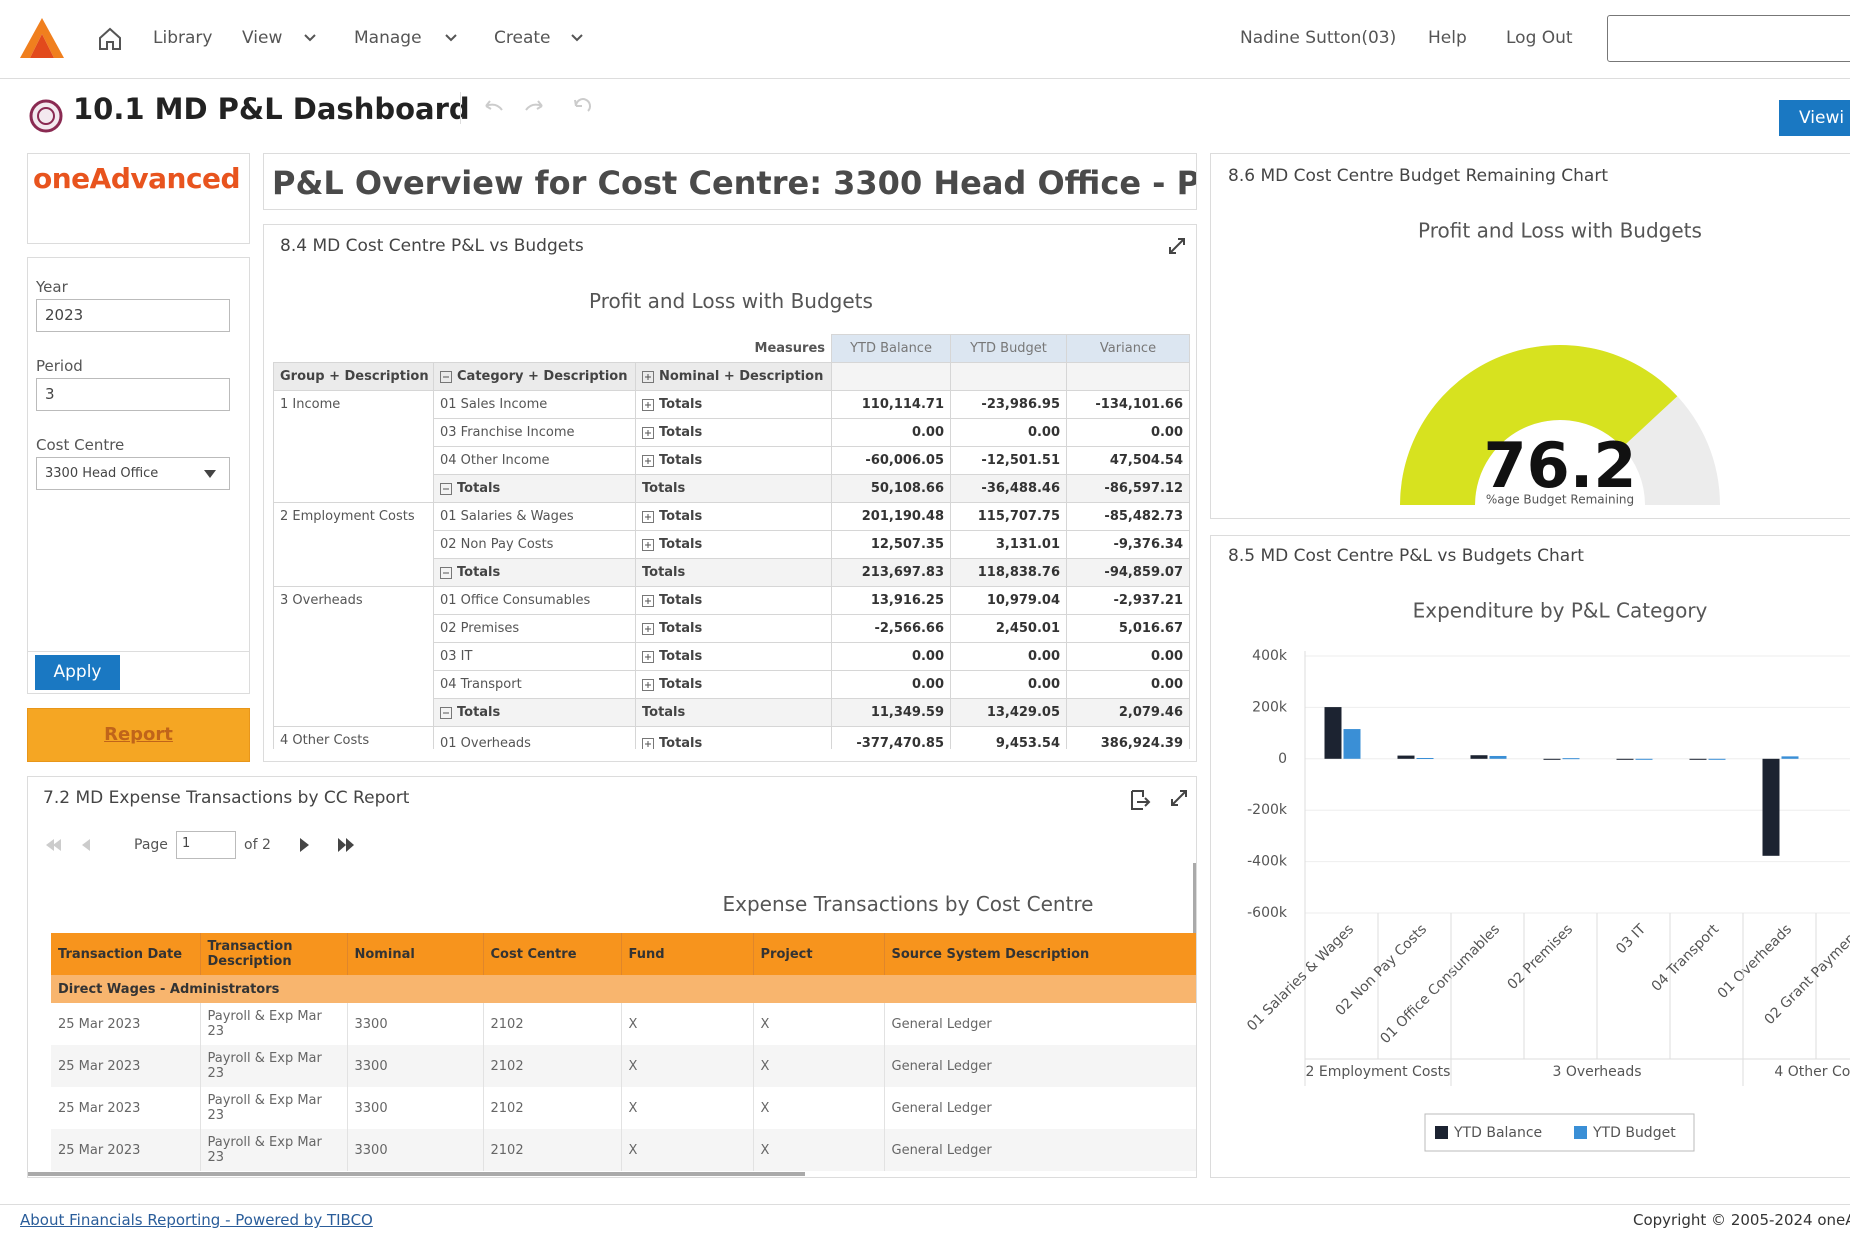  I want to click on value-cell: 9,453.54, so click(1009, 737).